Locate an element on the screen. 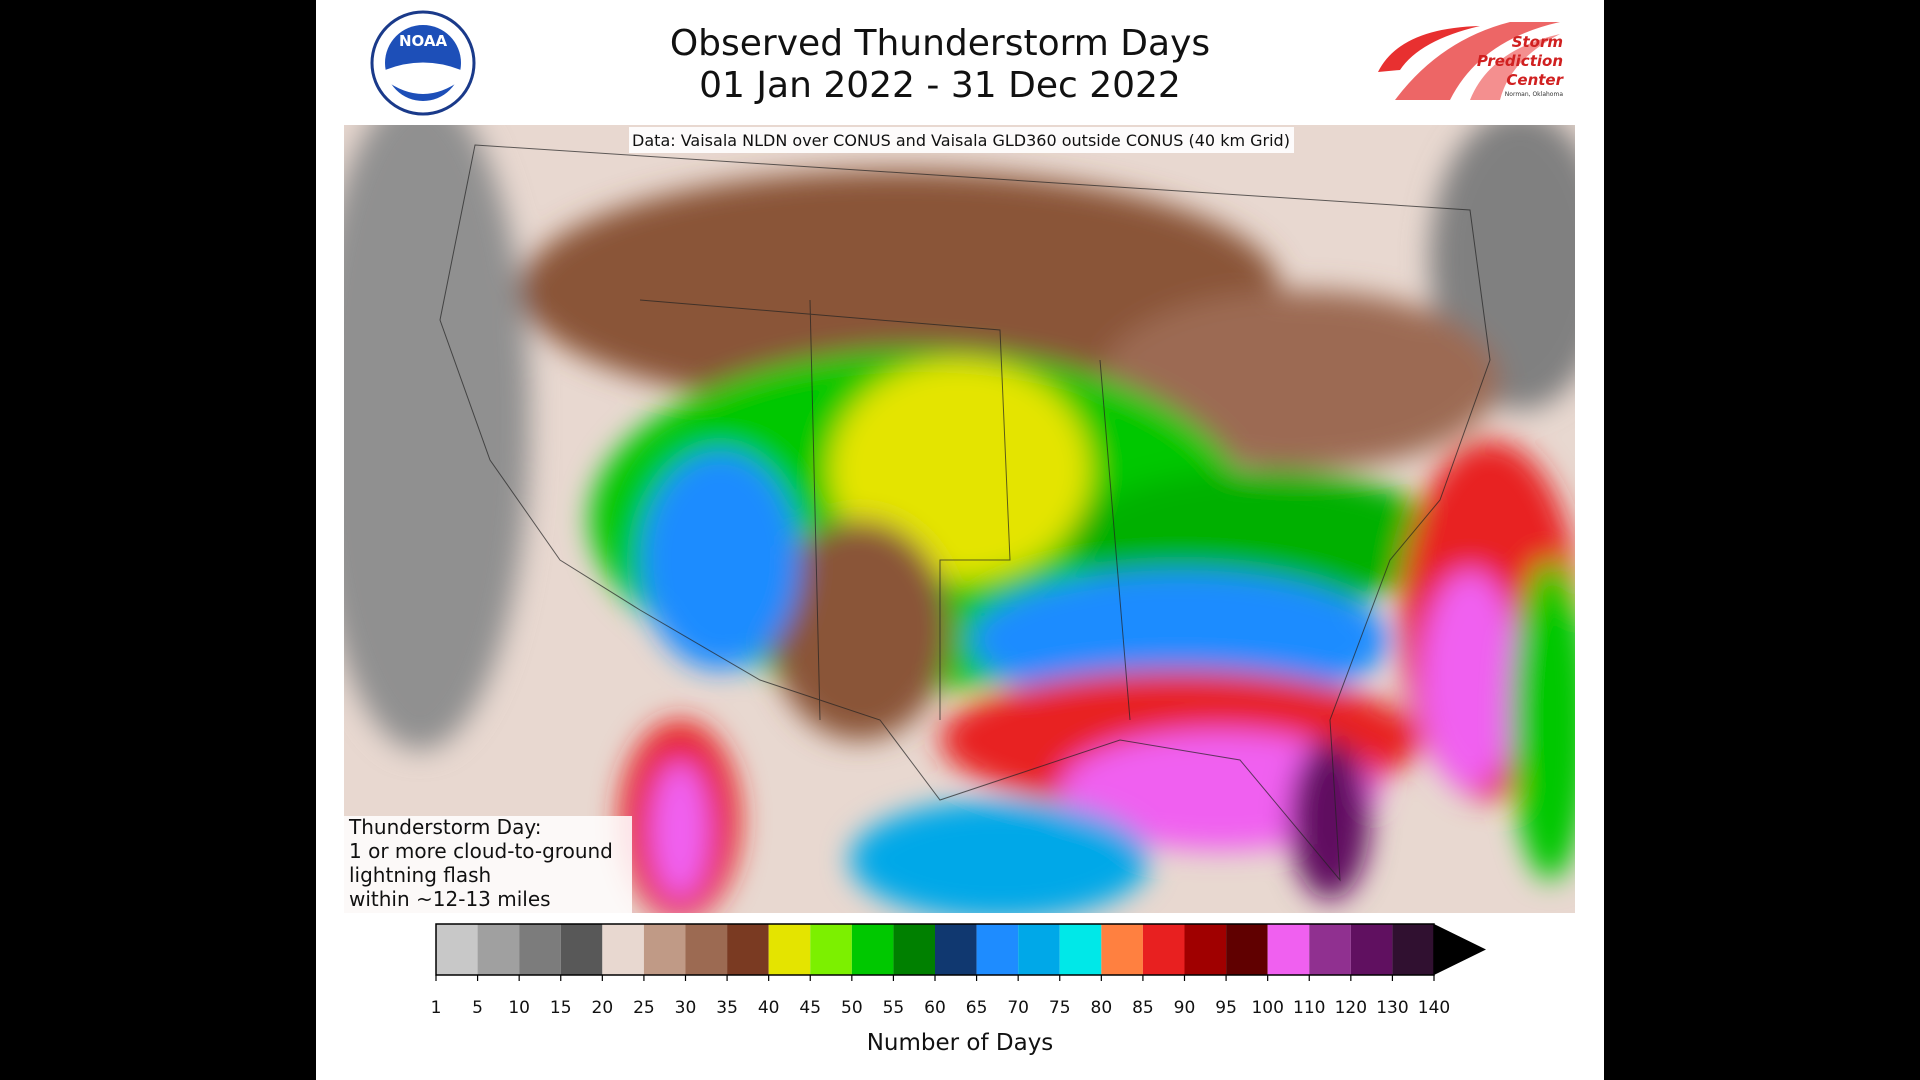 This screenshot has height=1080, width=1920. spc-text: Prediction is located at coordinates (1520, 61).